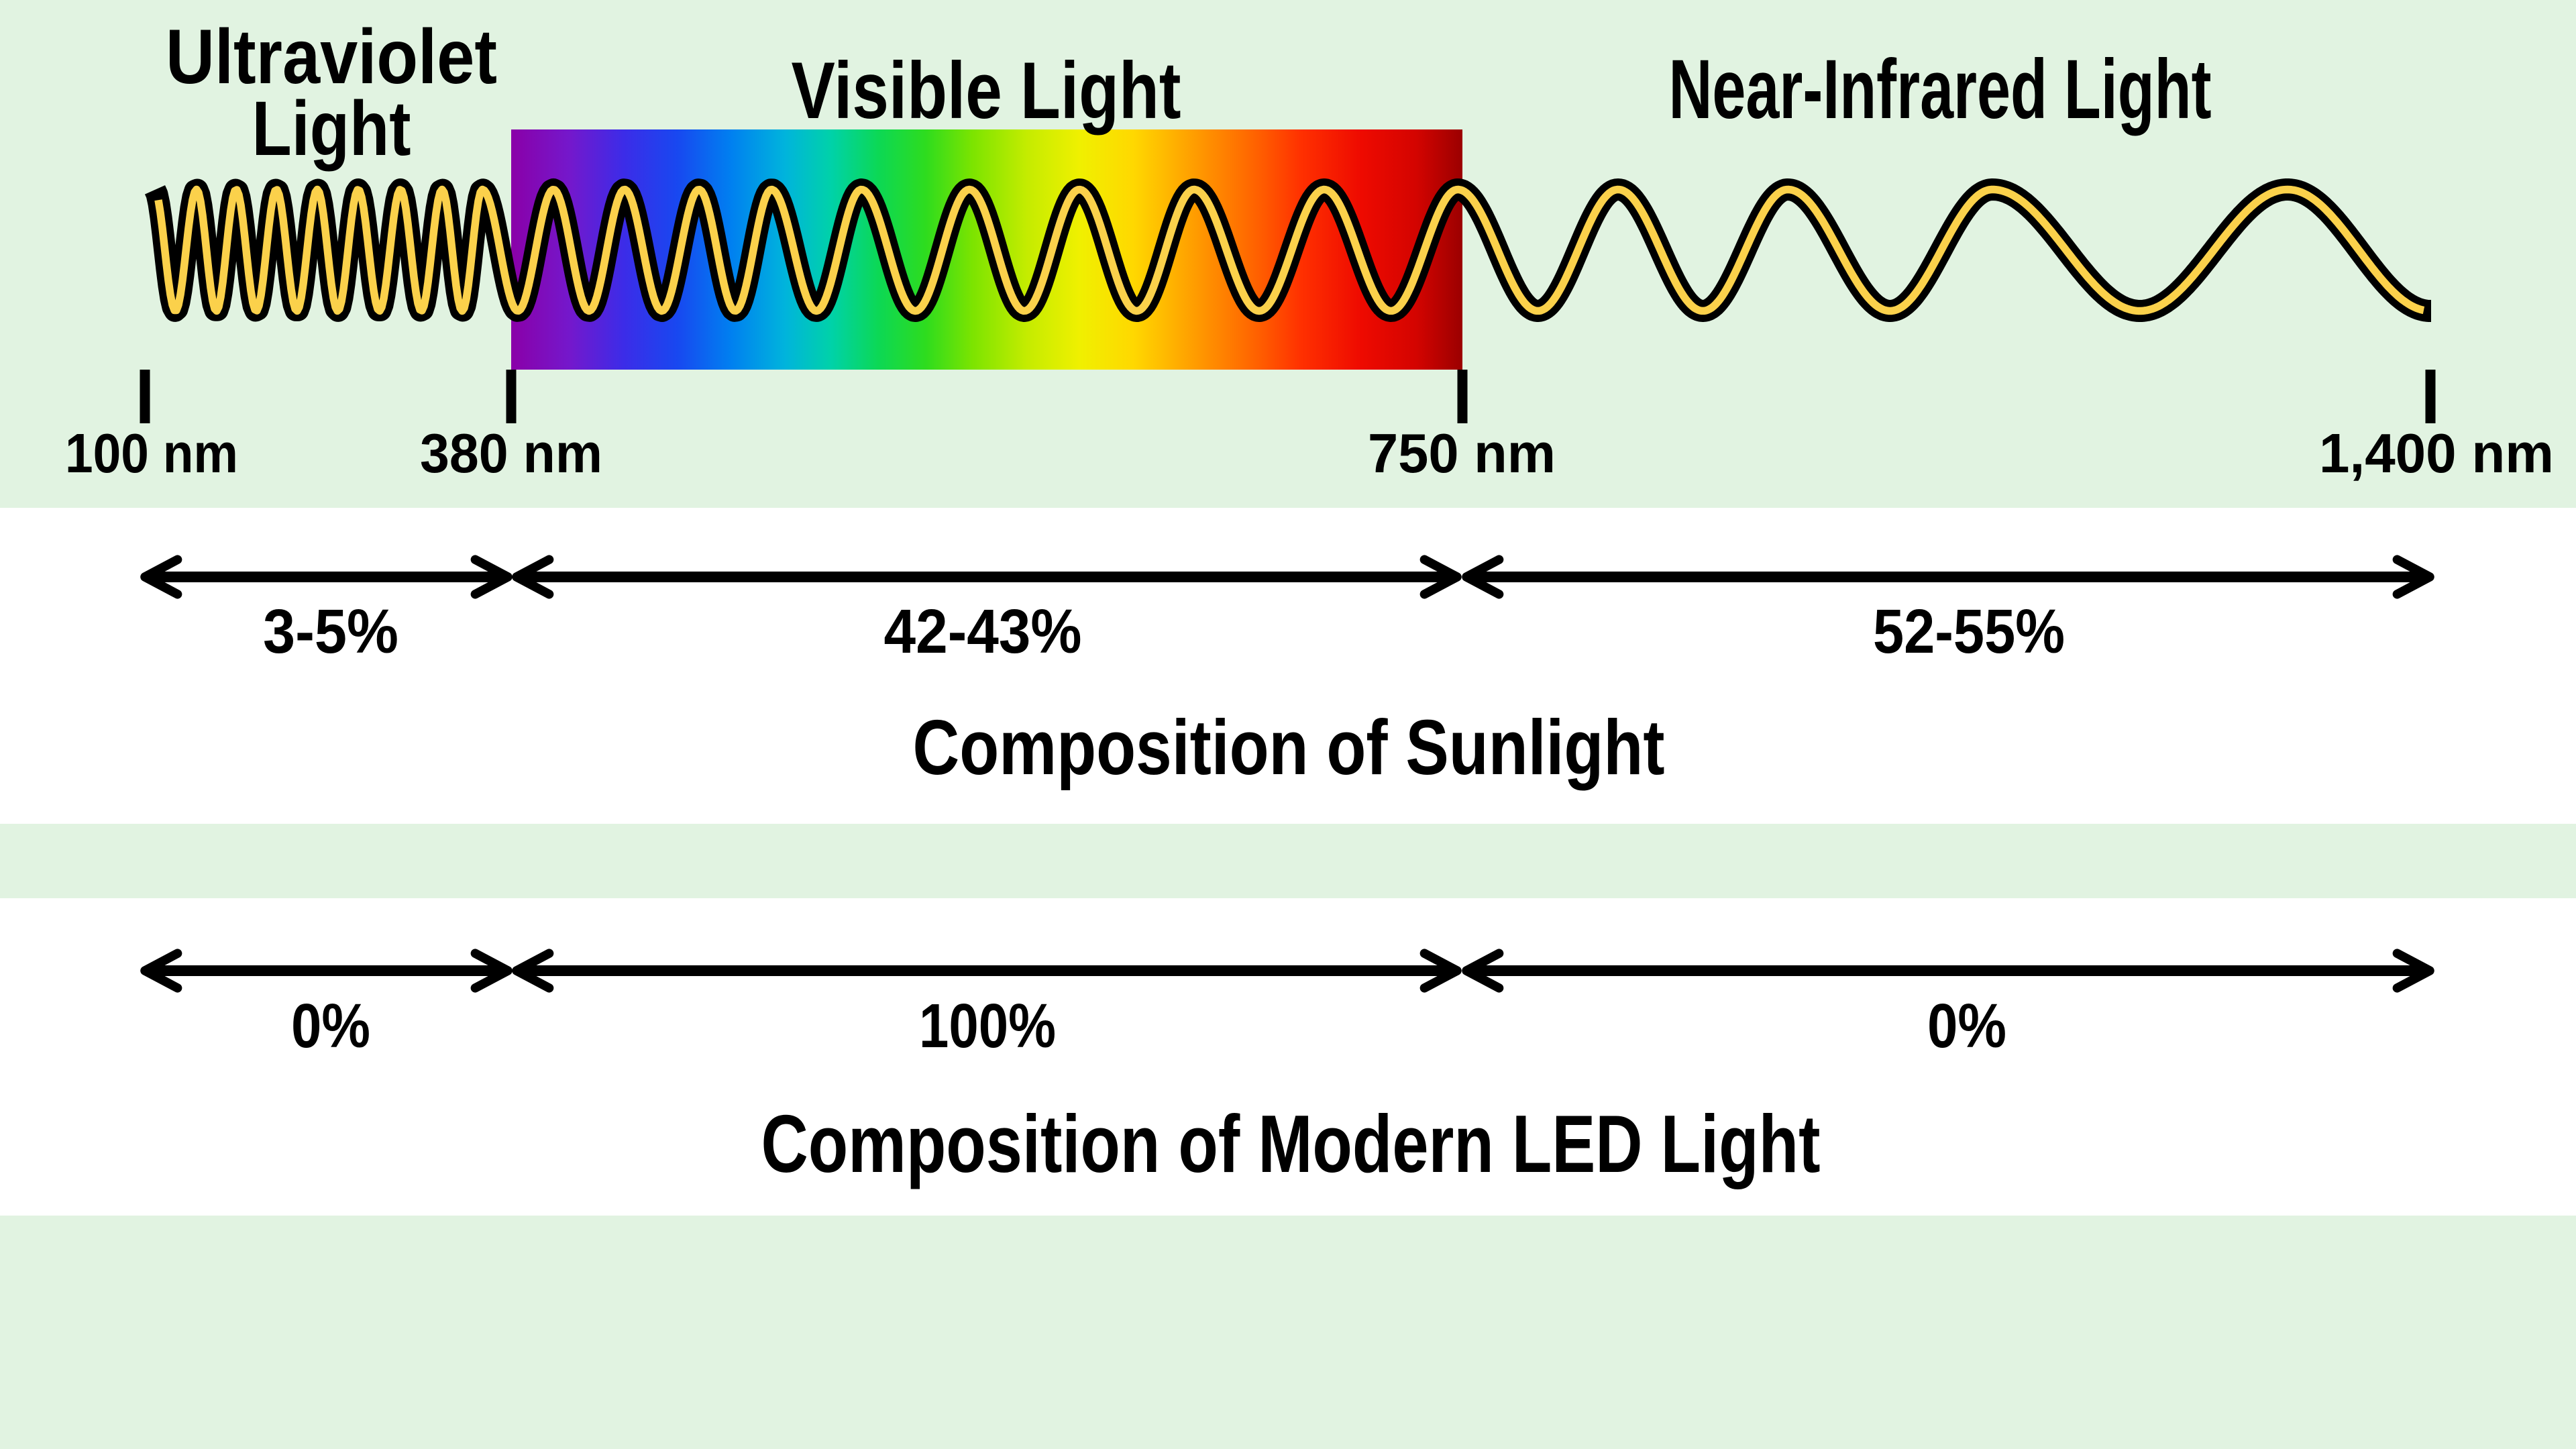 The width and height of the screenshot is (2576, 1449). I want to click on svg-text: 1,400 nm, so click(2436, 453).